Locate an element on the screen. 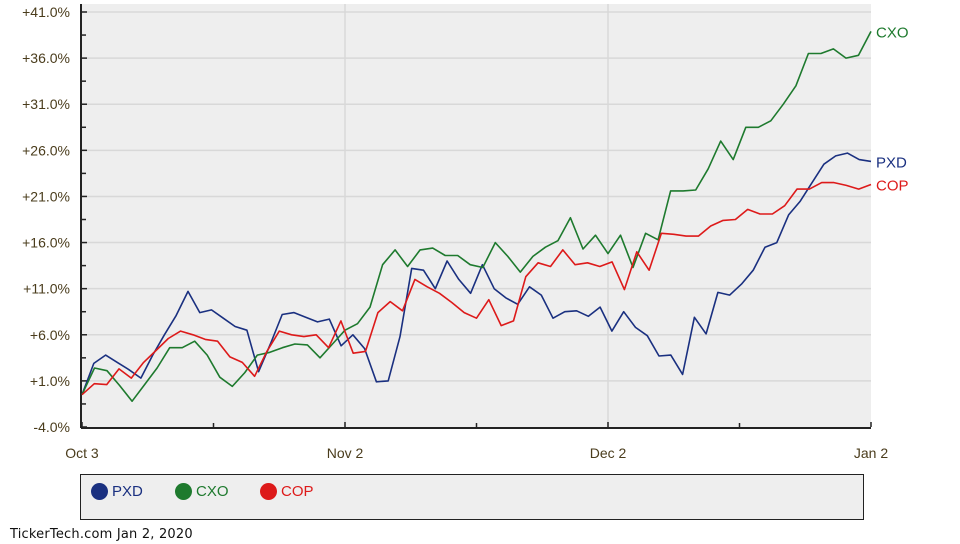 The width and height of the screenshot is (960, 544). svg-text: +41.0% is located at coordinates (46, 12).